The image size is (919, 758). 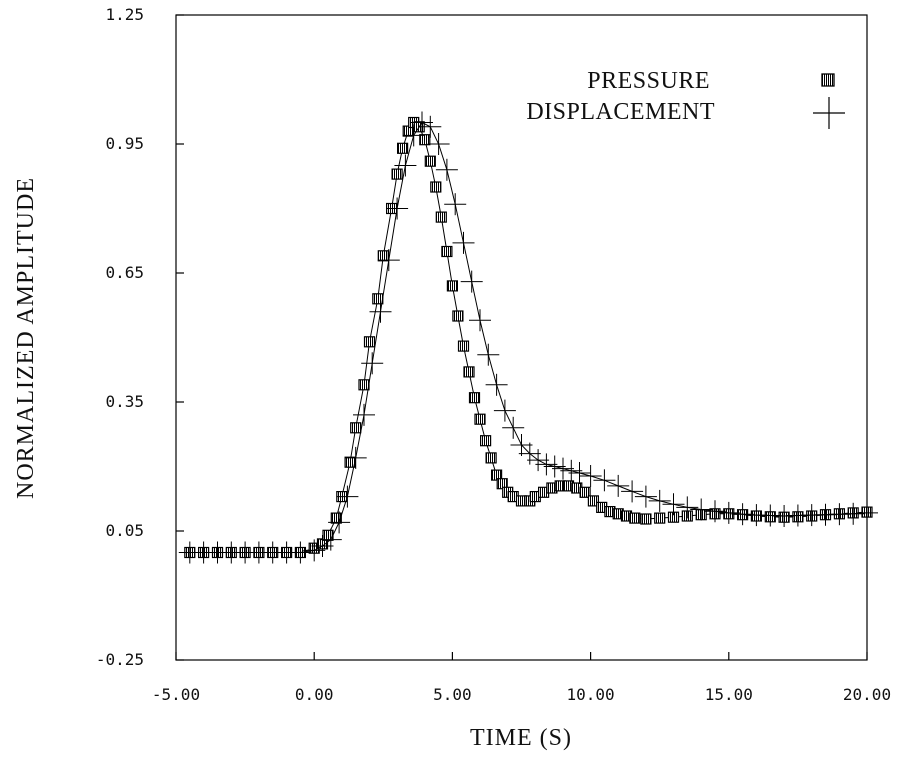 What do you see at coordinates (124, 530) in the screenshot?
I see `y-tick-label: 0.05` at bounding box center [124, 530].